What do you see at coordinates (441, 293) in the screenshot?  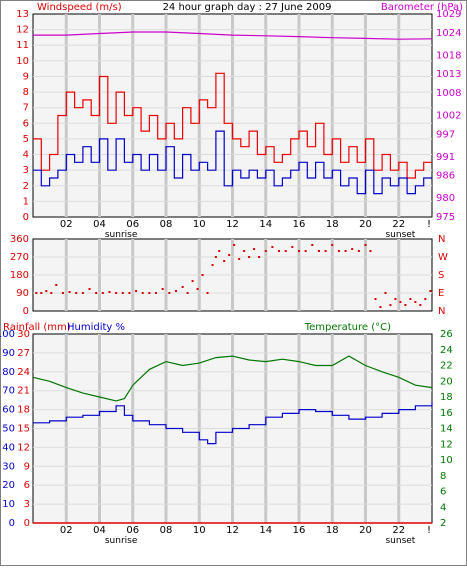 I see `compass-tick-label: E` at bounding box center [441, 293].